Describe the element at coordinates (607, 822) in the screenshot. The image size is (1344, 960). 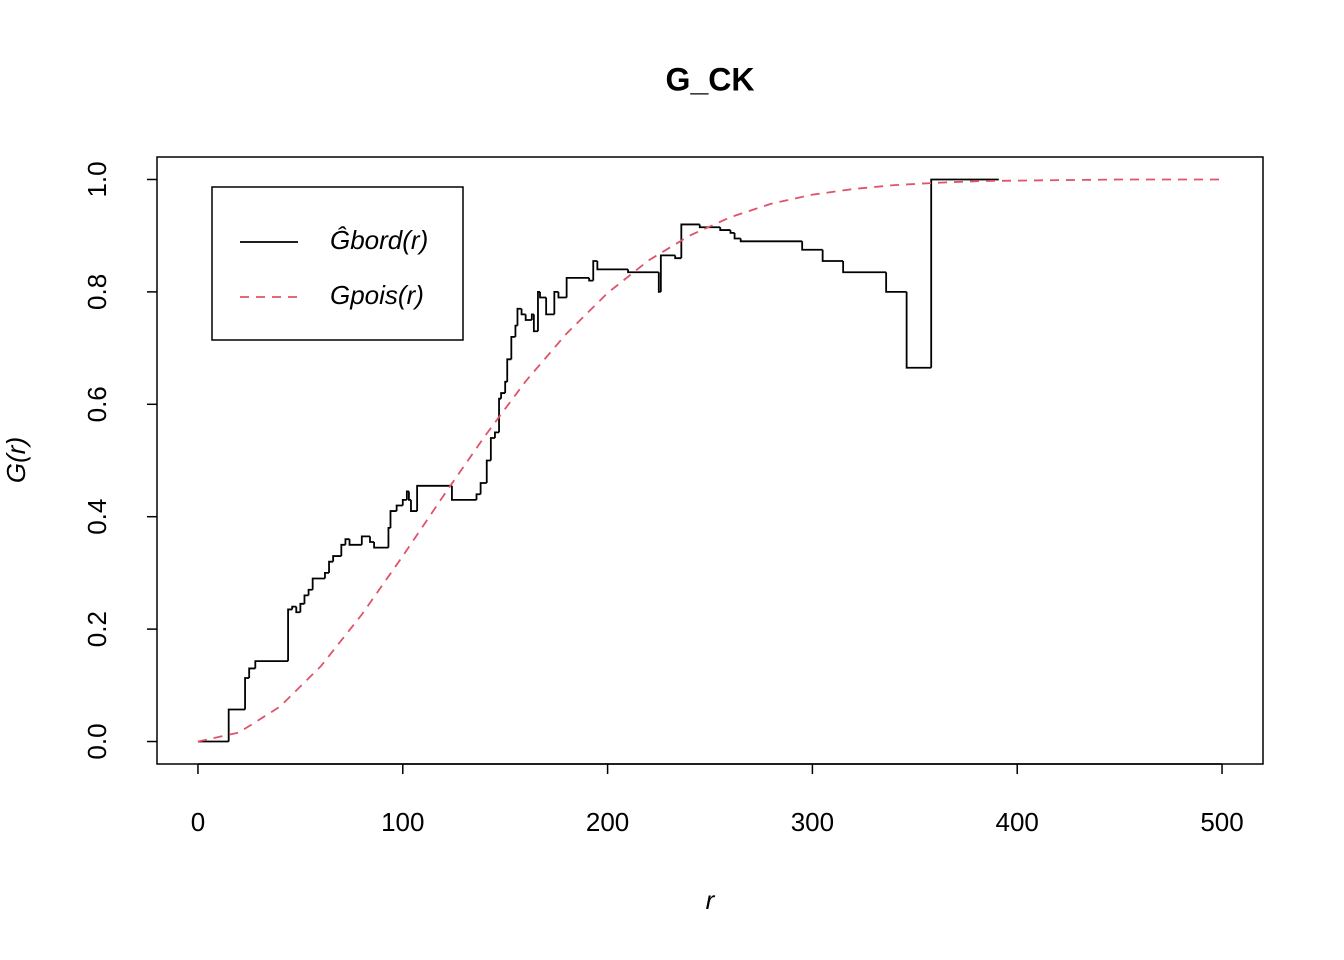
I see `x-tick-label: 200` at that location.